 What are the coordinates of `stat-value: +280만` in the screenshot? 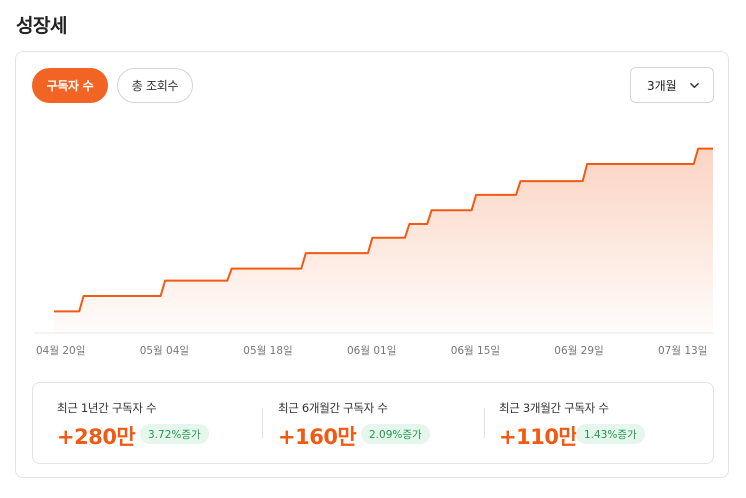 It's located at (96, 437).